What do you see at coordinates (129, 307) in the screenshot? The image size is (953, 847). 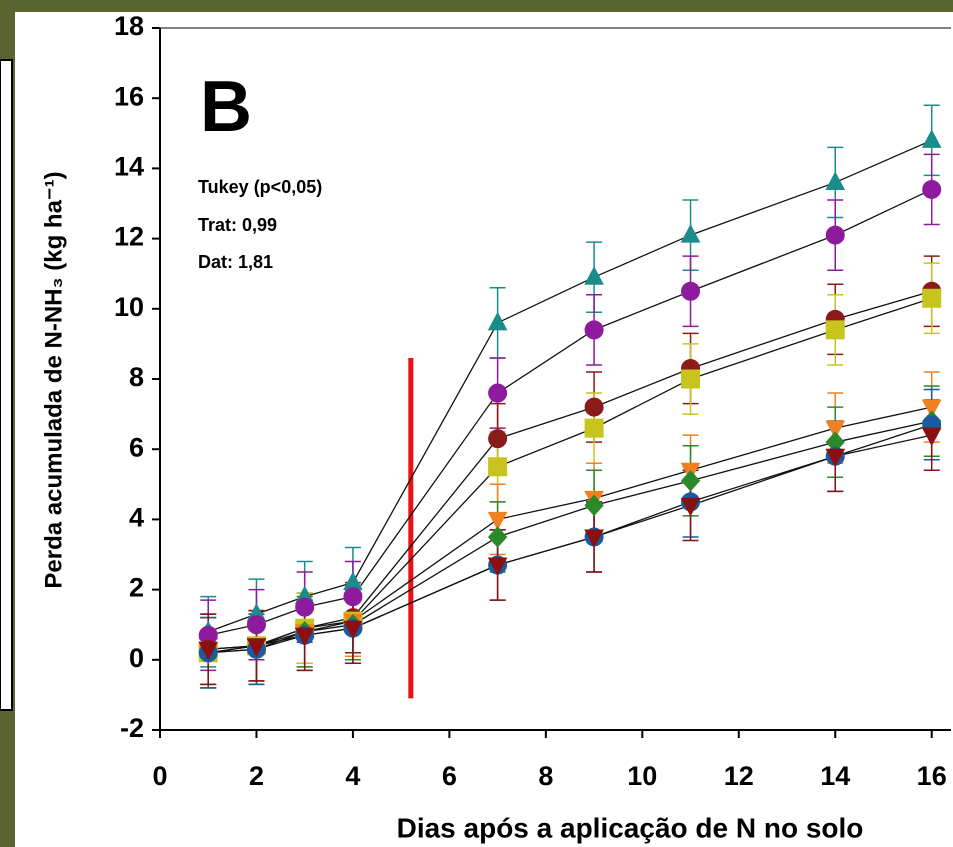 I see `y-tick-label: 10` at bounding box center [129, 307].